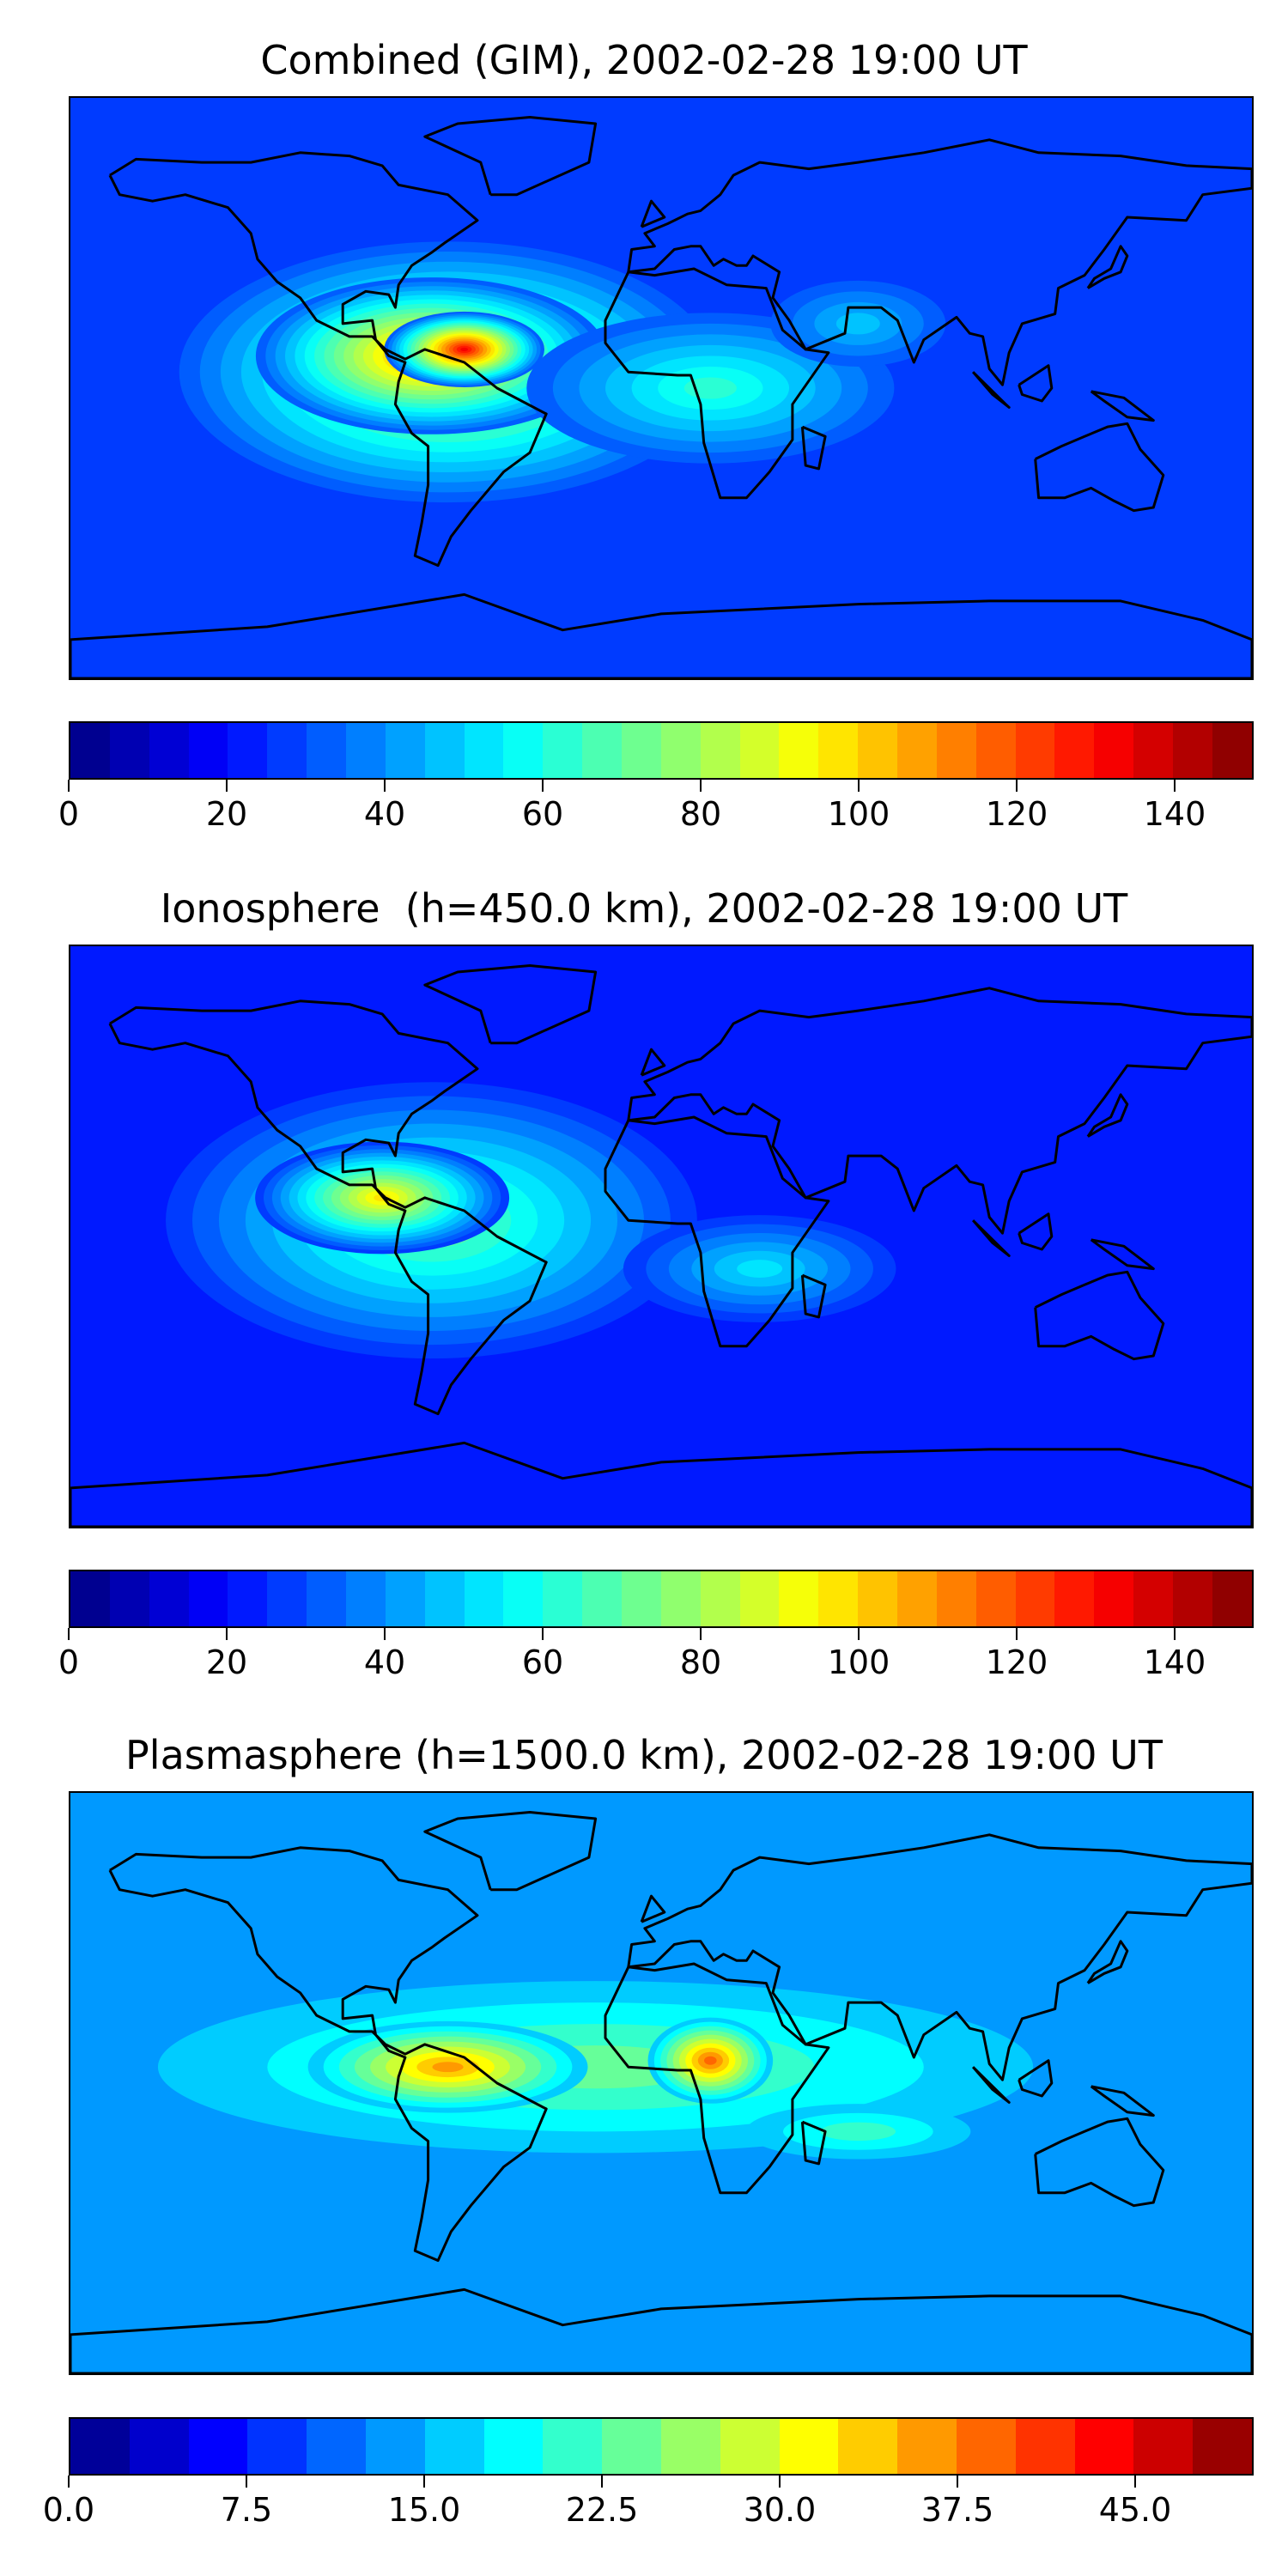 The width and height of the screenshot is (1288, 2576). What do you see at coordinates (227, 814) in the screenshot?
I see `colorbar-tick-label: 20` at bounding box center [227, 814].